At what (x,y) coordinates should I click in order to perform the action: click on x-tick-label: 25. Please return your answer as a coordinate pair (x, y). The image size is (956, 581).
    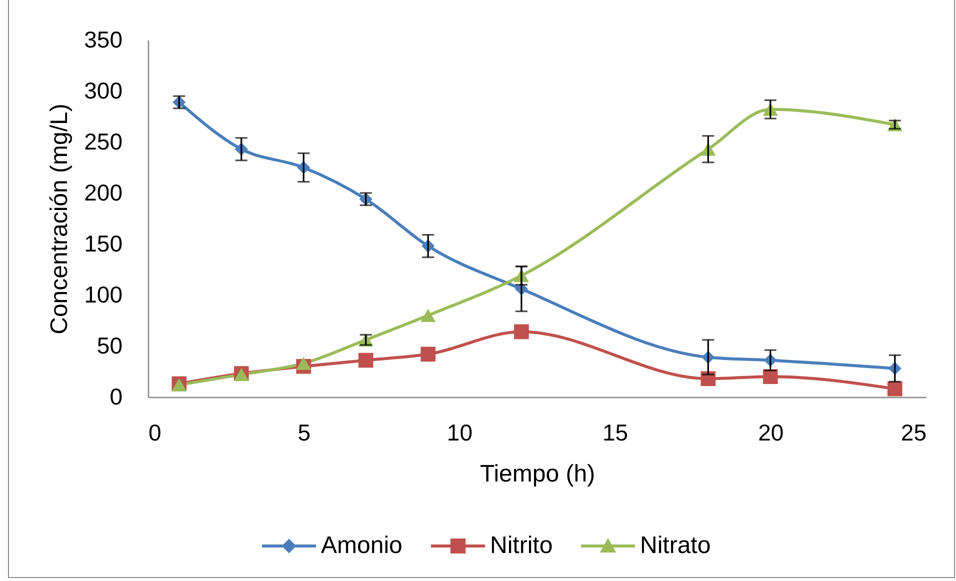
    Looking at the image, I should click on (913, 433).